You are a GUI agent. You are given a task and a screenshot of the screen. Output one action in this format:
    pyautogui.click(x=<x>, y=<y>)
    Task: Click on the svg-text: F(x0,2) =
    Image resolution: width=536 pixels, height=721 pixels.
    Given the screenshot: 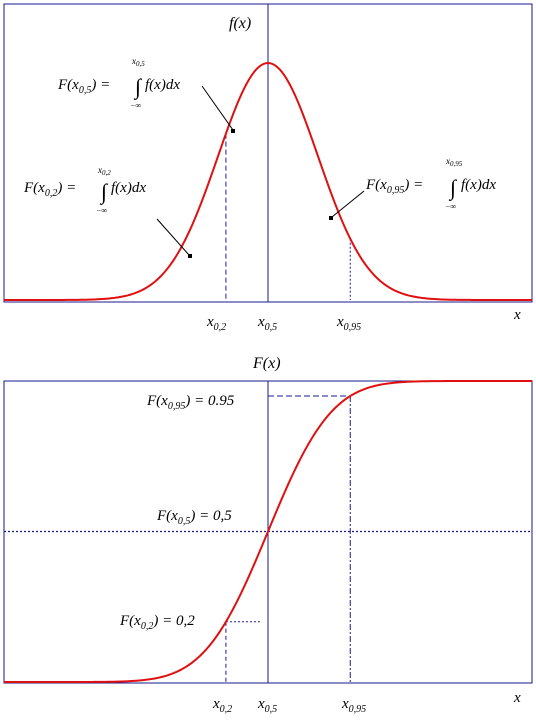 What is the action you would take?
    pyautogui.click(x=49, y=189)
    